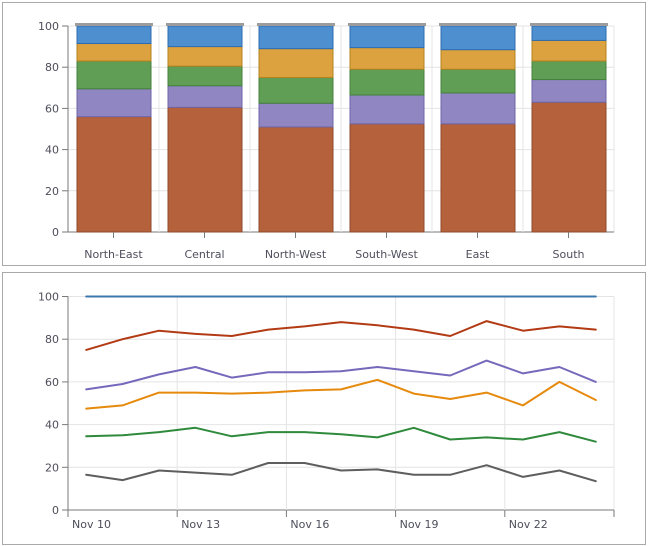  What do you see at coordinates (309, 524) in the screenshot?
I see `x-axis-label: Nov 16` at bounding box center [309, 524].